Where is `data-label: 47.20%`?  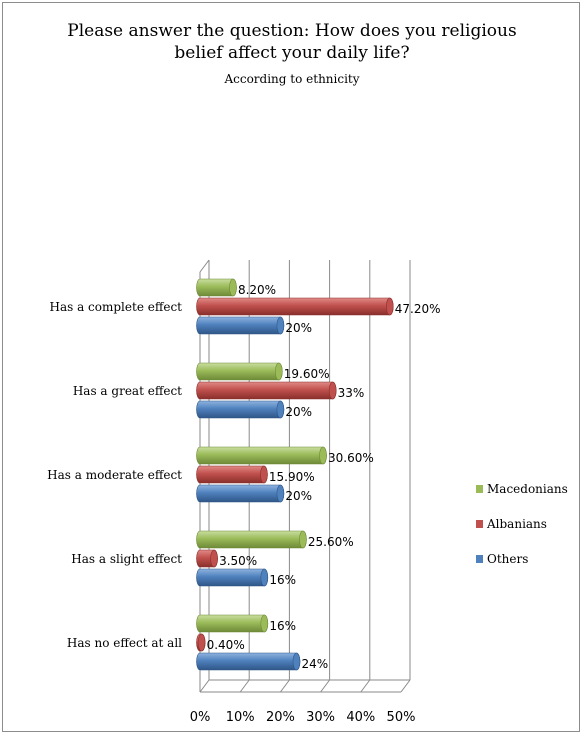 data-label: 47.20% is located at coordinates (418, 309).